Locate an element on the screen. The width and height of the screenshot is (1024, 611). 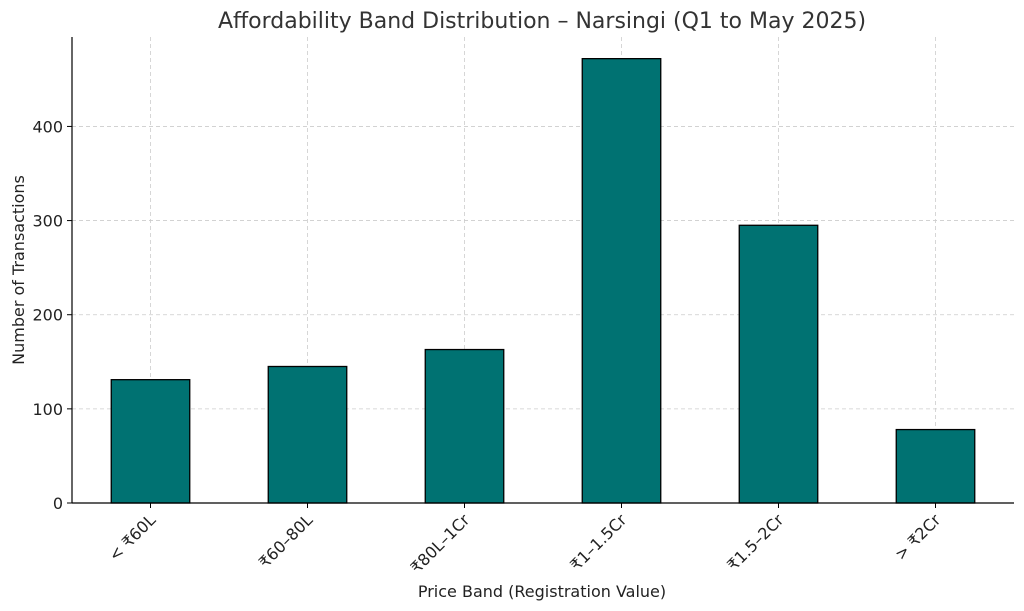
y-tick-label: 100 is located at coordinates (47, 409).